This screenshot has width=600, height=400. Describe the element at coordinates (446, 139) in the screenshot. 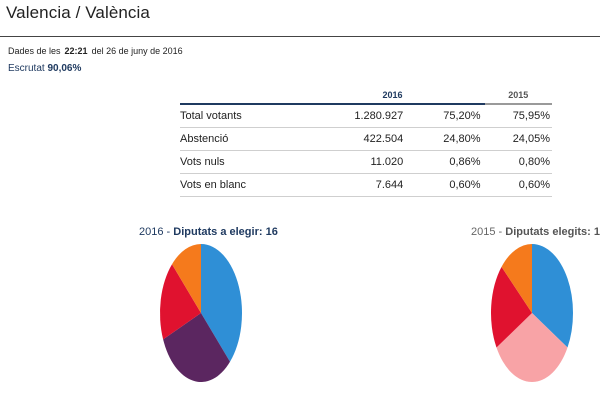

I see `row-pct-2016: 24,80%` at that location.